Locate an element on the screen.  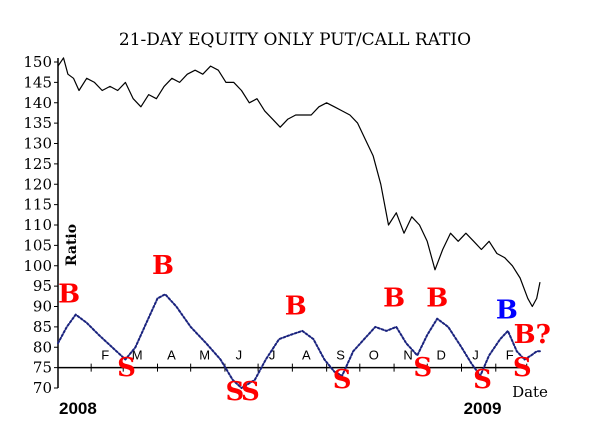
y-tick-label: 95 is located at coordinates (42, 286).